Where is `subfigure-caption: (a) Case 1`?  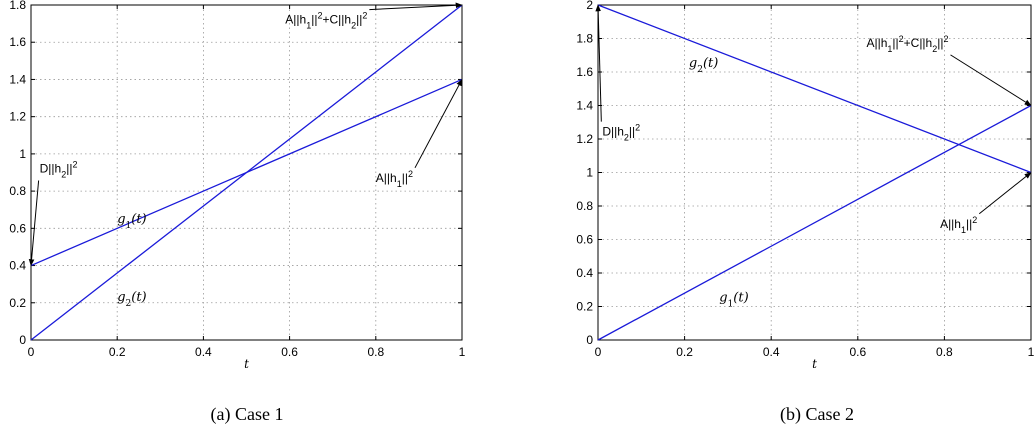 subfigure-caption: (a) Case 1 is located at coordinates (247, 414).